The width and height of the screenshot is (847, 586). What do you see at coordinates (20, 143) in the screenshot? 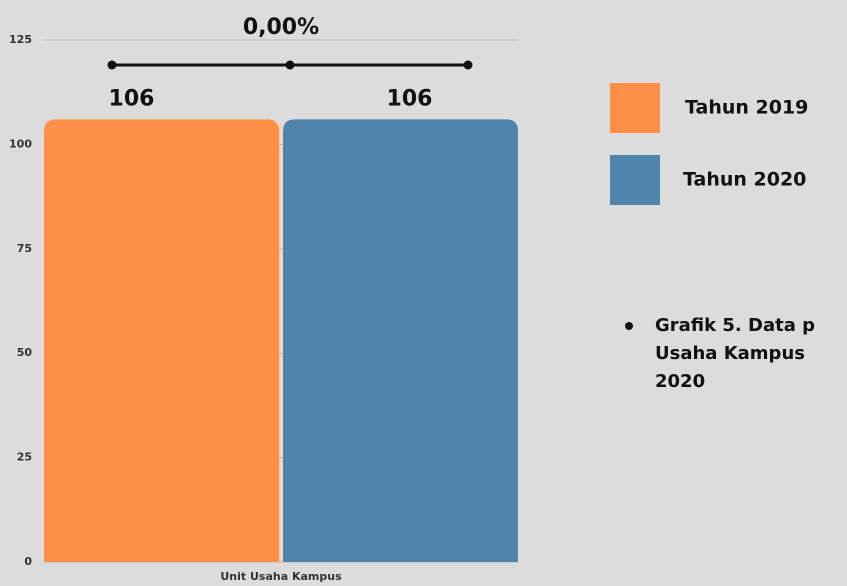
I see `y-tick-label: 100` at bounding box center [20, 143].